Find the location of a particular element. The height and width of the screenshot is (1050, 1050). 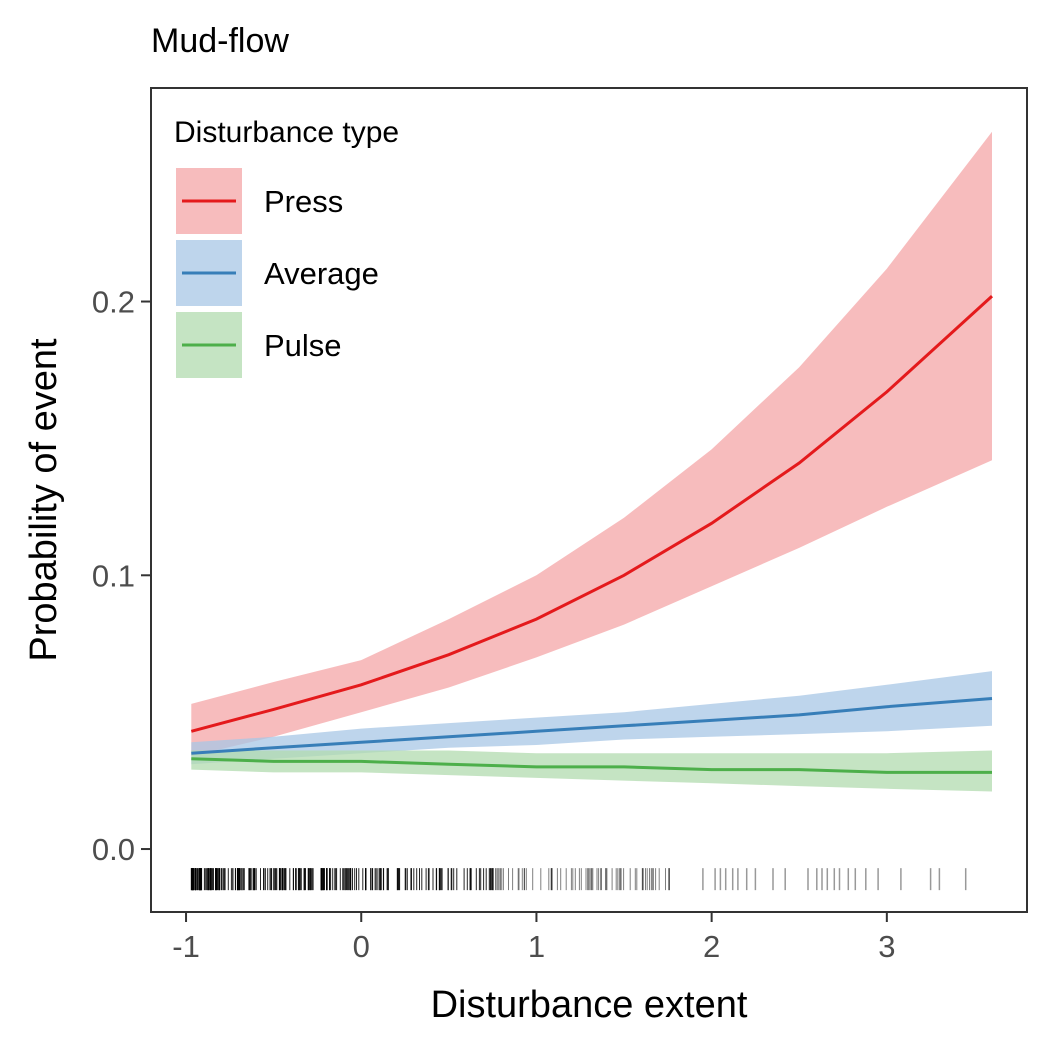

average-line is located at coordinates (592, 726).